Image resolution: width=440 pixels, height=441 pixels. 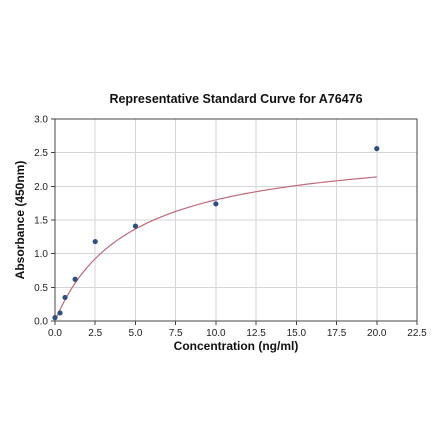 I want to click on x-tick-label: 17.5, so click(x=337, y=333).